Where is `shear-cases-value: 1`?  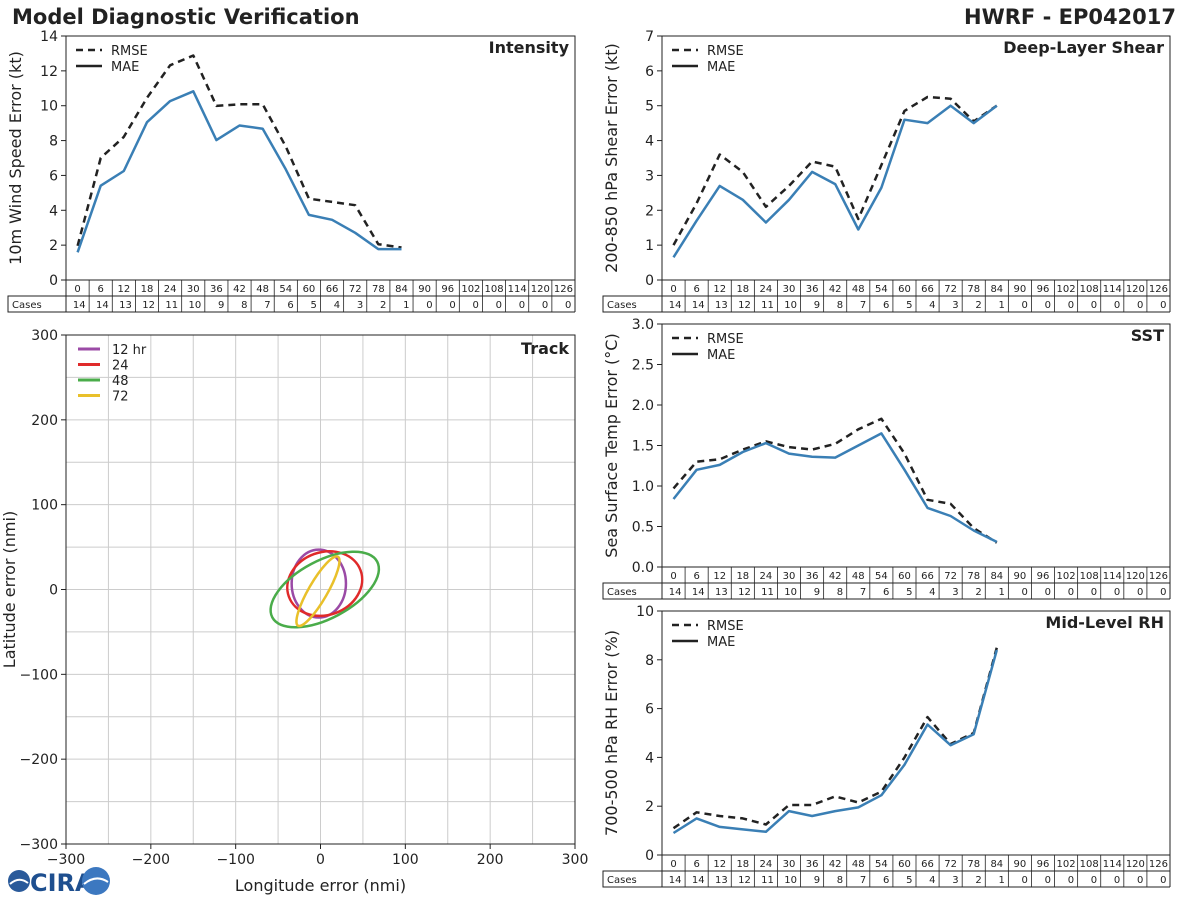
shear-cases-value: 1 is located at coordinates (1001, 305).